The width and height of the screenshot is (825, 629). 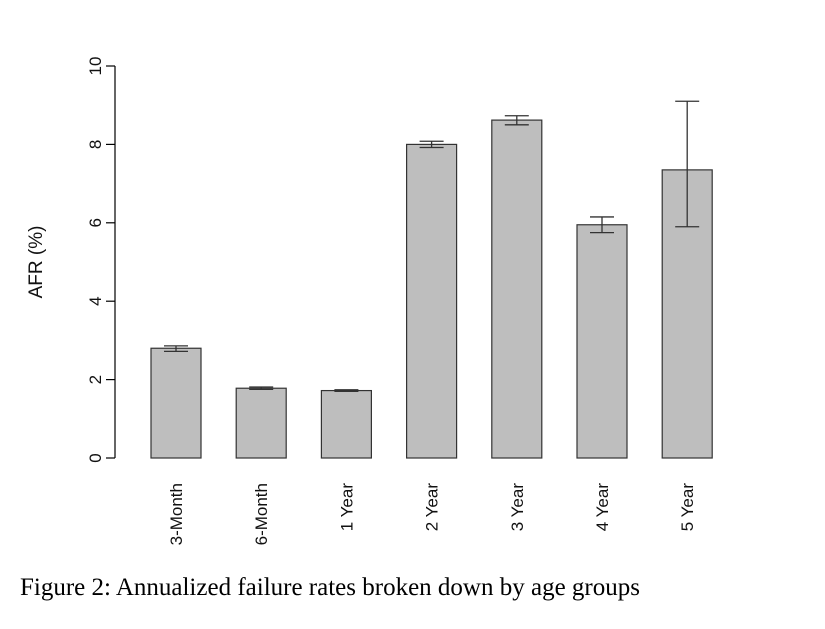 I want to click on x-category-label: 3 Year, so click(x=517, y=507).